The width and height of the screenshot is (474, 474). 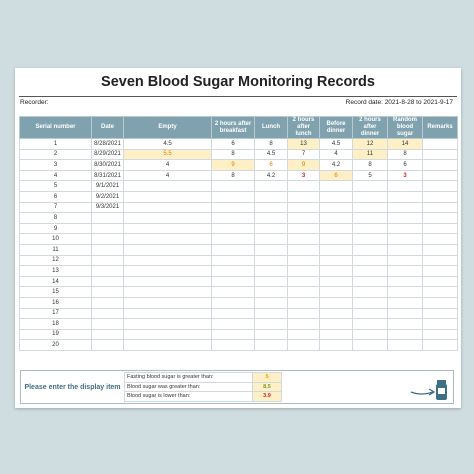 I want to click on after-lunch-cell: 3, so click(x=303, y=175).